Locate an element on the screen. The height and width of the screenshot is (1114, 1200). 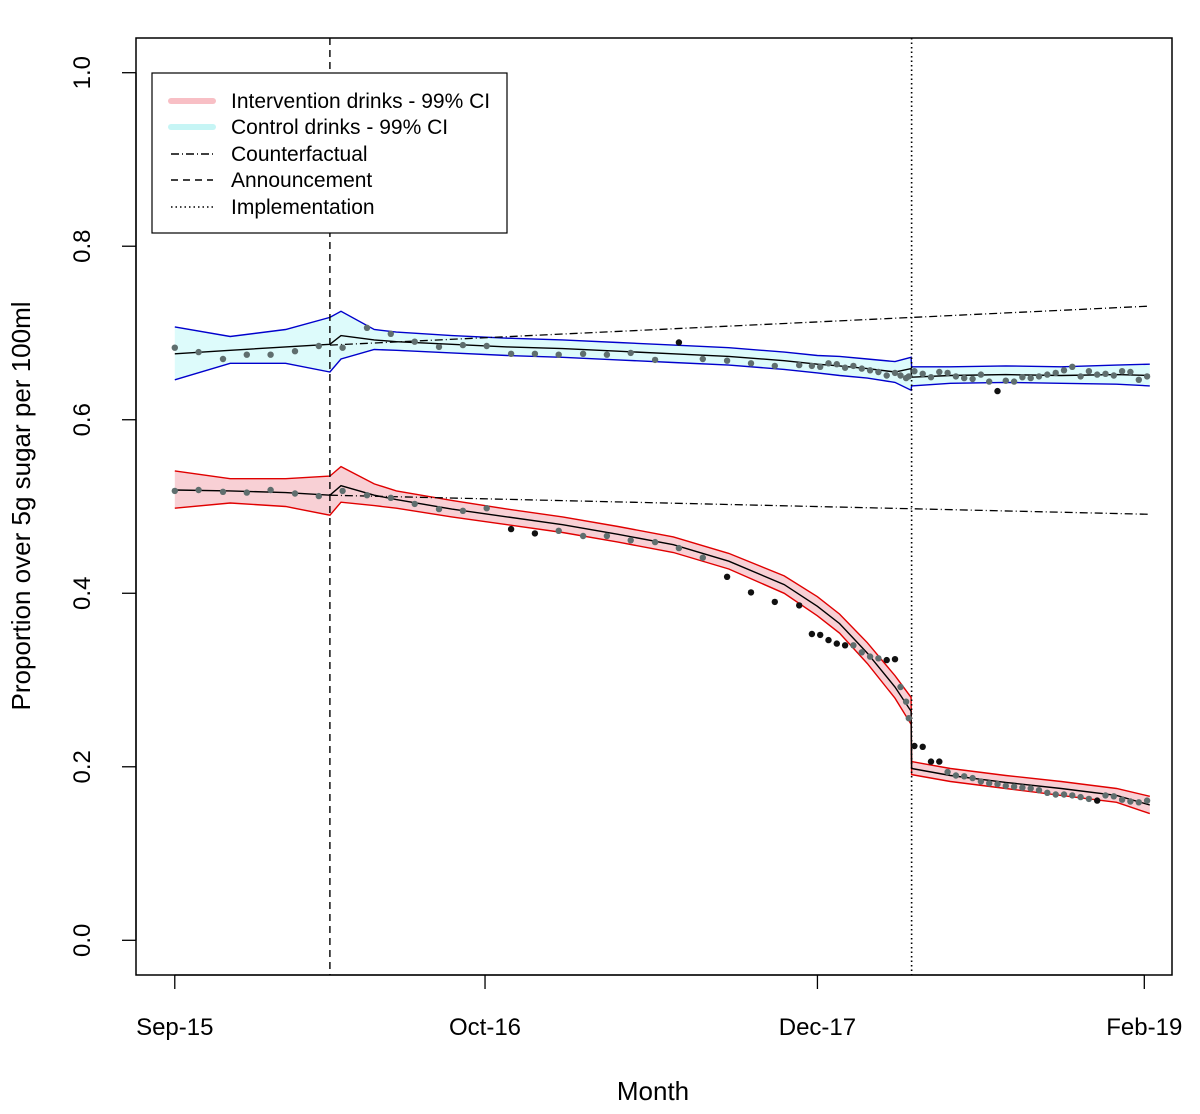
legend-label-control: Control drinks - 99% CI is located at coordinates (339, 127).